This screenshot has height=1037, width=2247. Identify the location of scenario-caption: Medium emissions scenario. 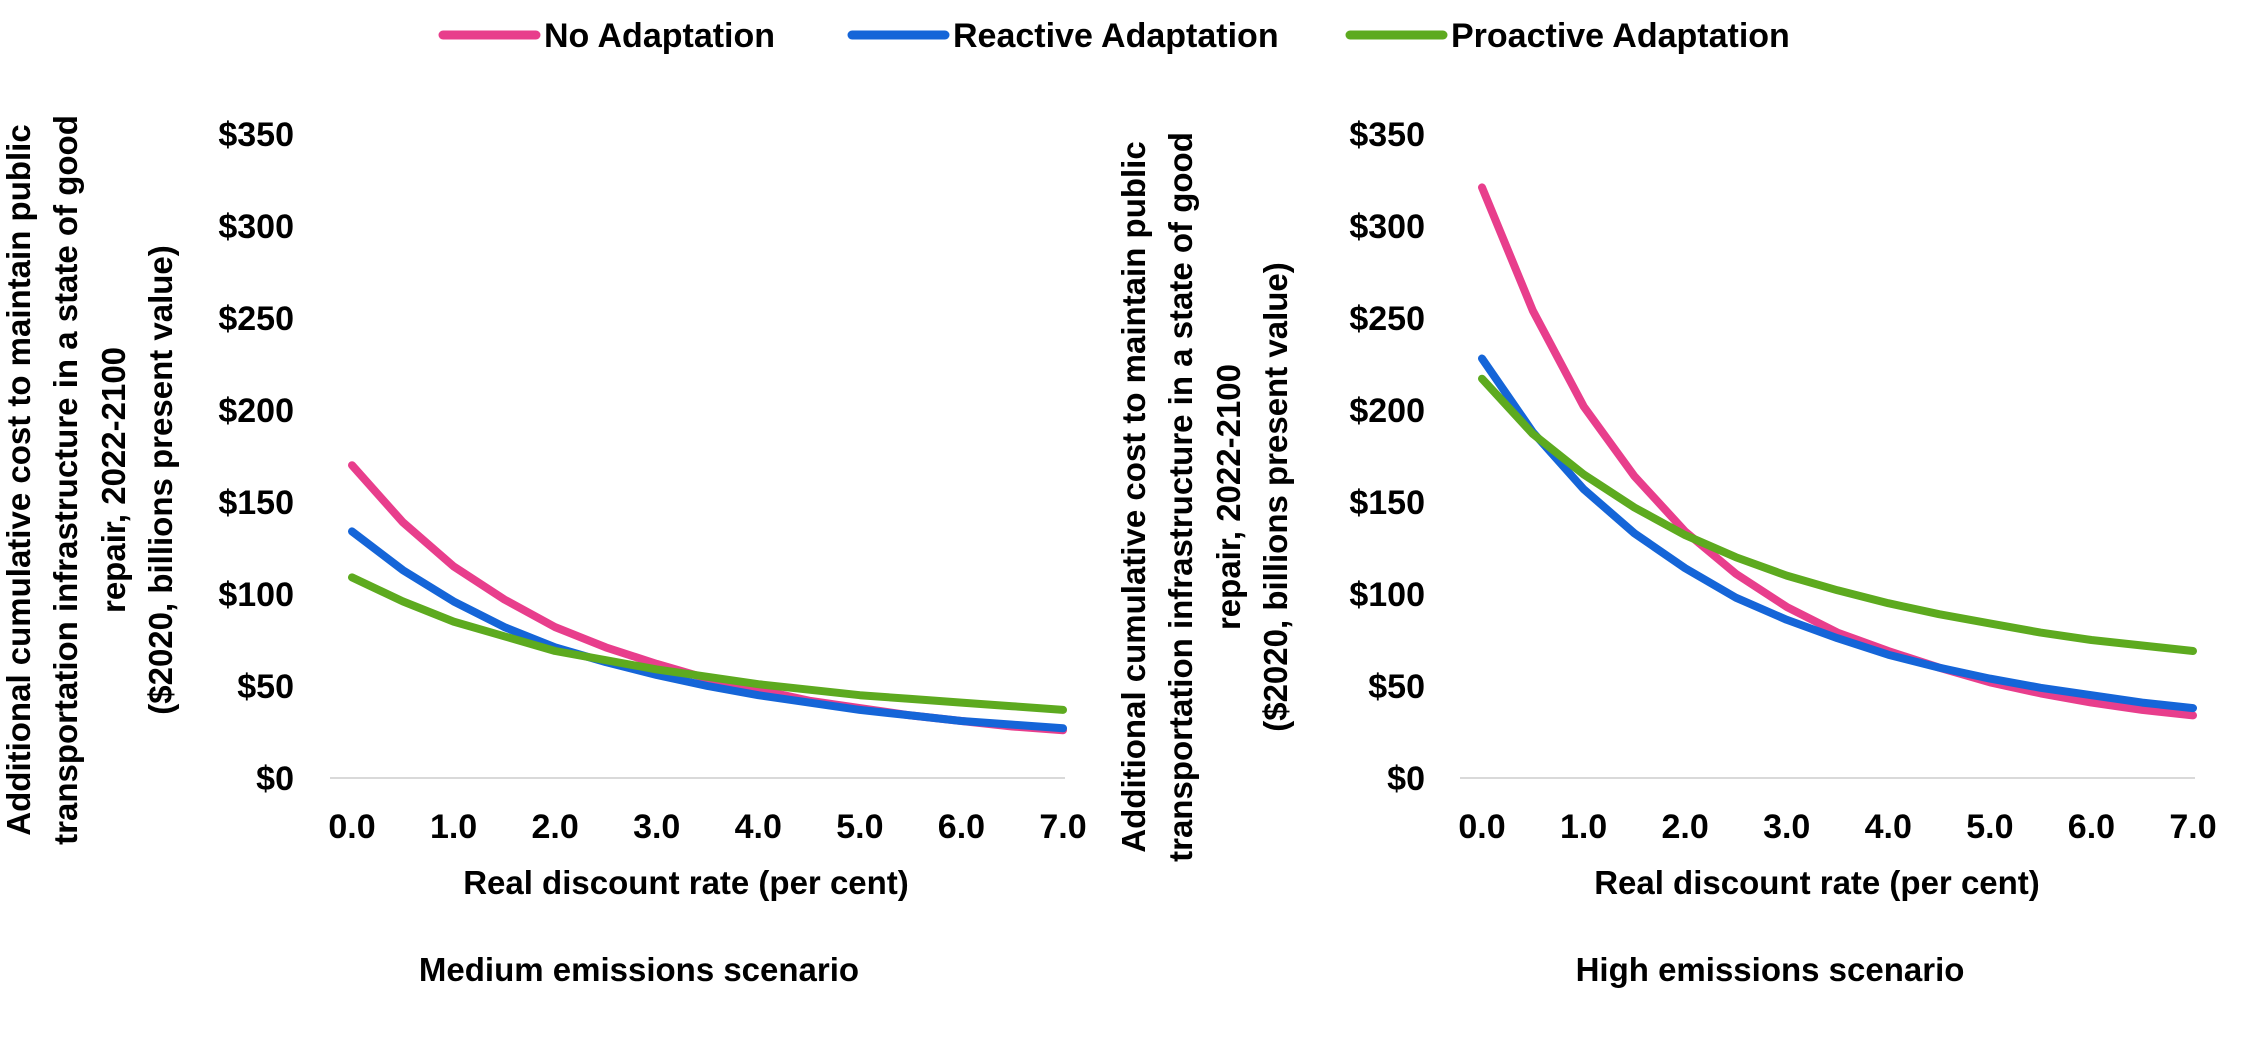
(639, 969).